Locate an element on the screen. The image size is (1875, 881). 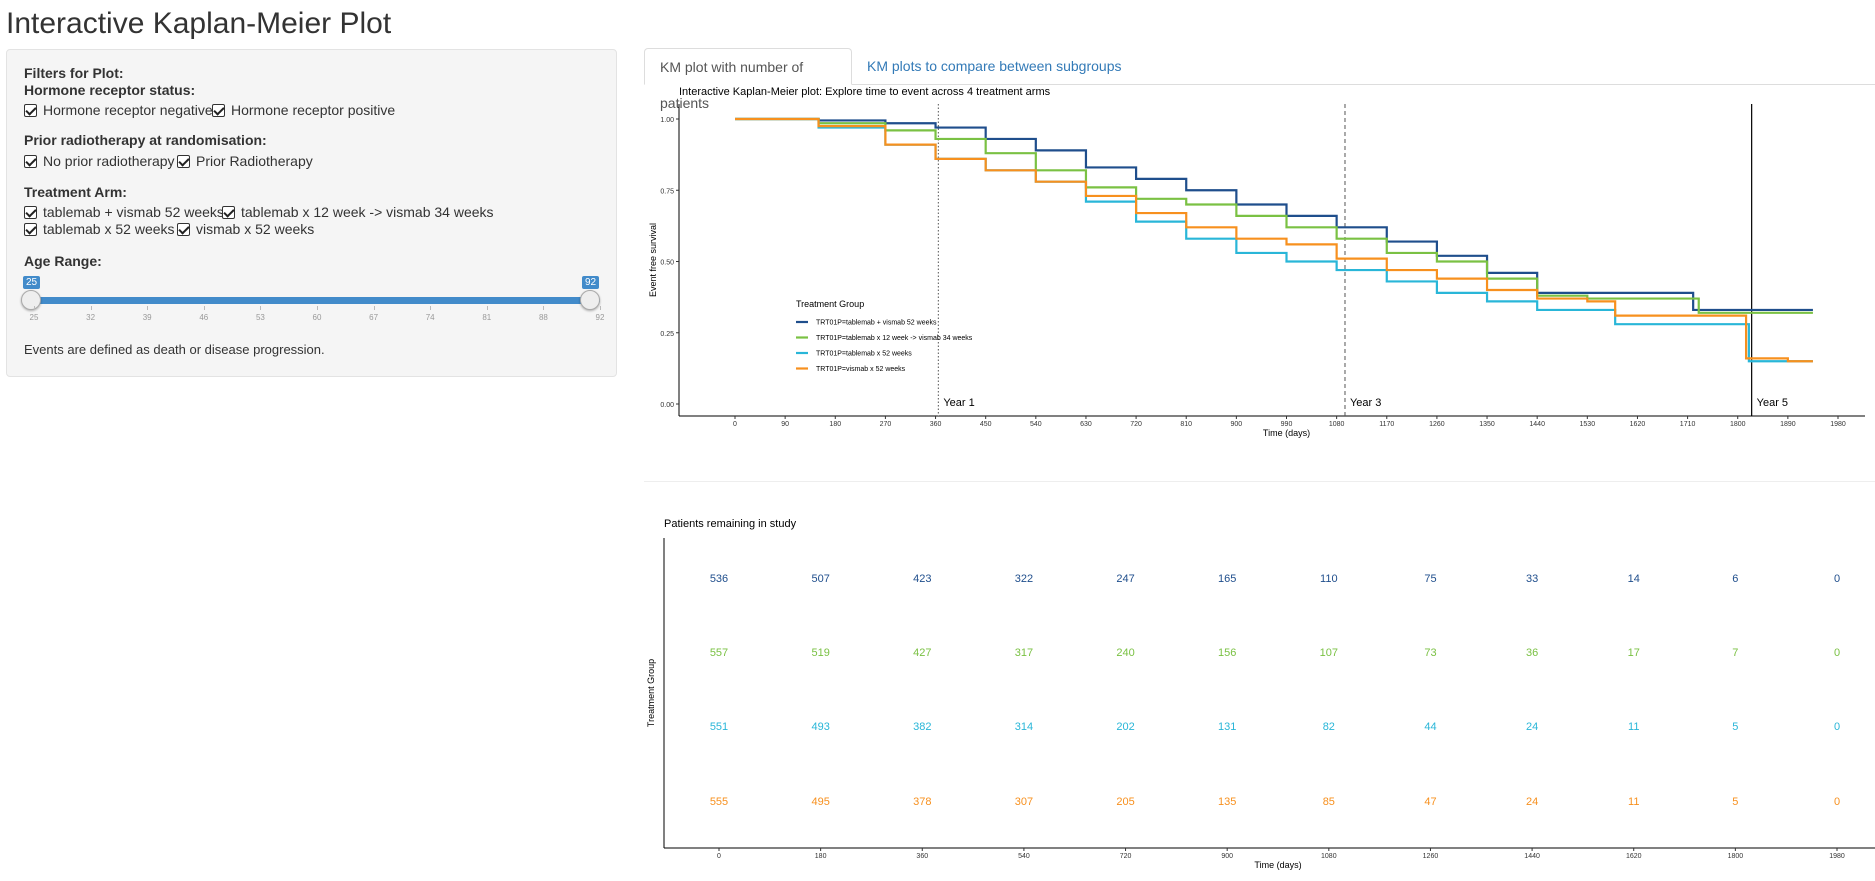
tab-km-plots-compare-subgroups: KM plots to compare between subgroups is located at coordinates (994, 66).